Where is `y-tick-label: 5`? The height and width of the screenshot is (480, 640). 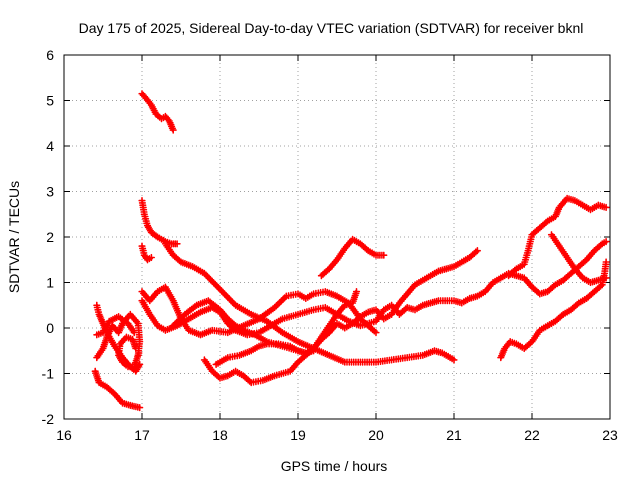 y-tick-label: 5 is located at coordinates (50, 101).